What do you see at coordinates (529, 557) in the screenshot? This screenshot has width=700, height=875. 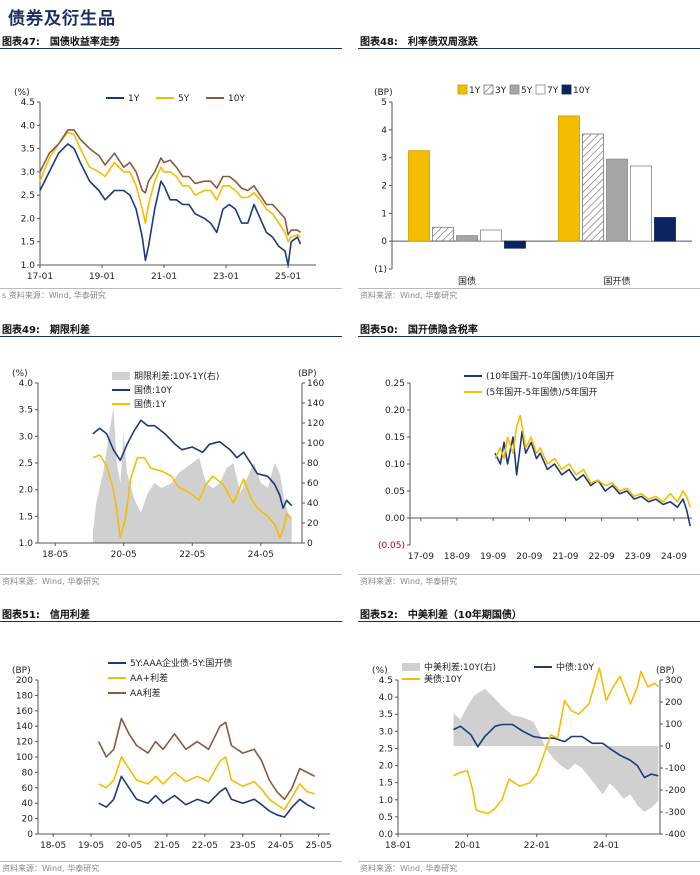 I see `x-tick-label: 20-09` at bounding box center [529, 557].